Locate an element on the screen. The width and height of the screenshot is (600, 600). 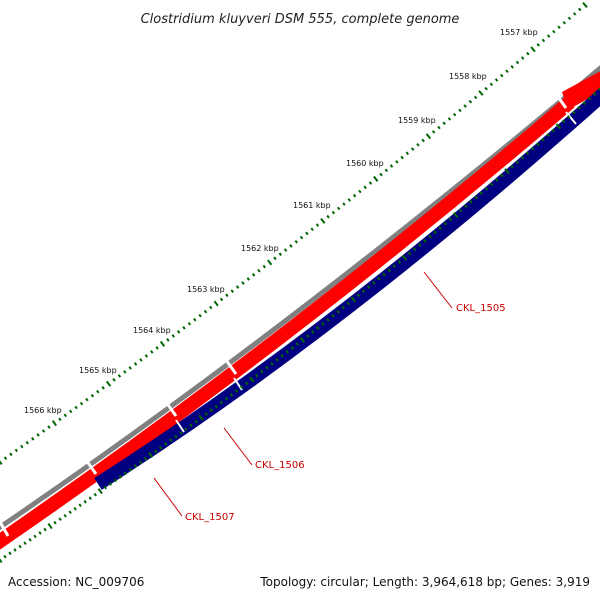
gene-label-ckl-1505: CKL_1505 is located at coordinates (481, 308).